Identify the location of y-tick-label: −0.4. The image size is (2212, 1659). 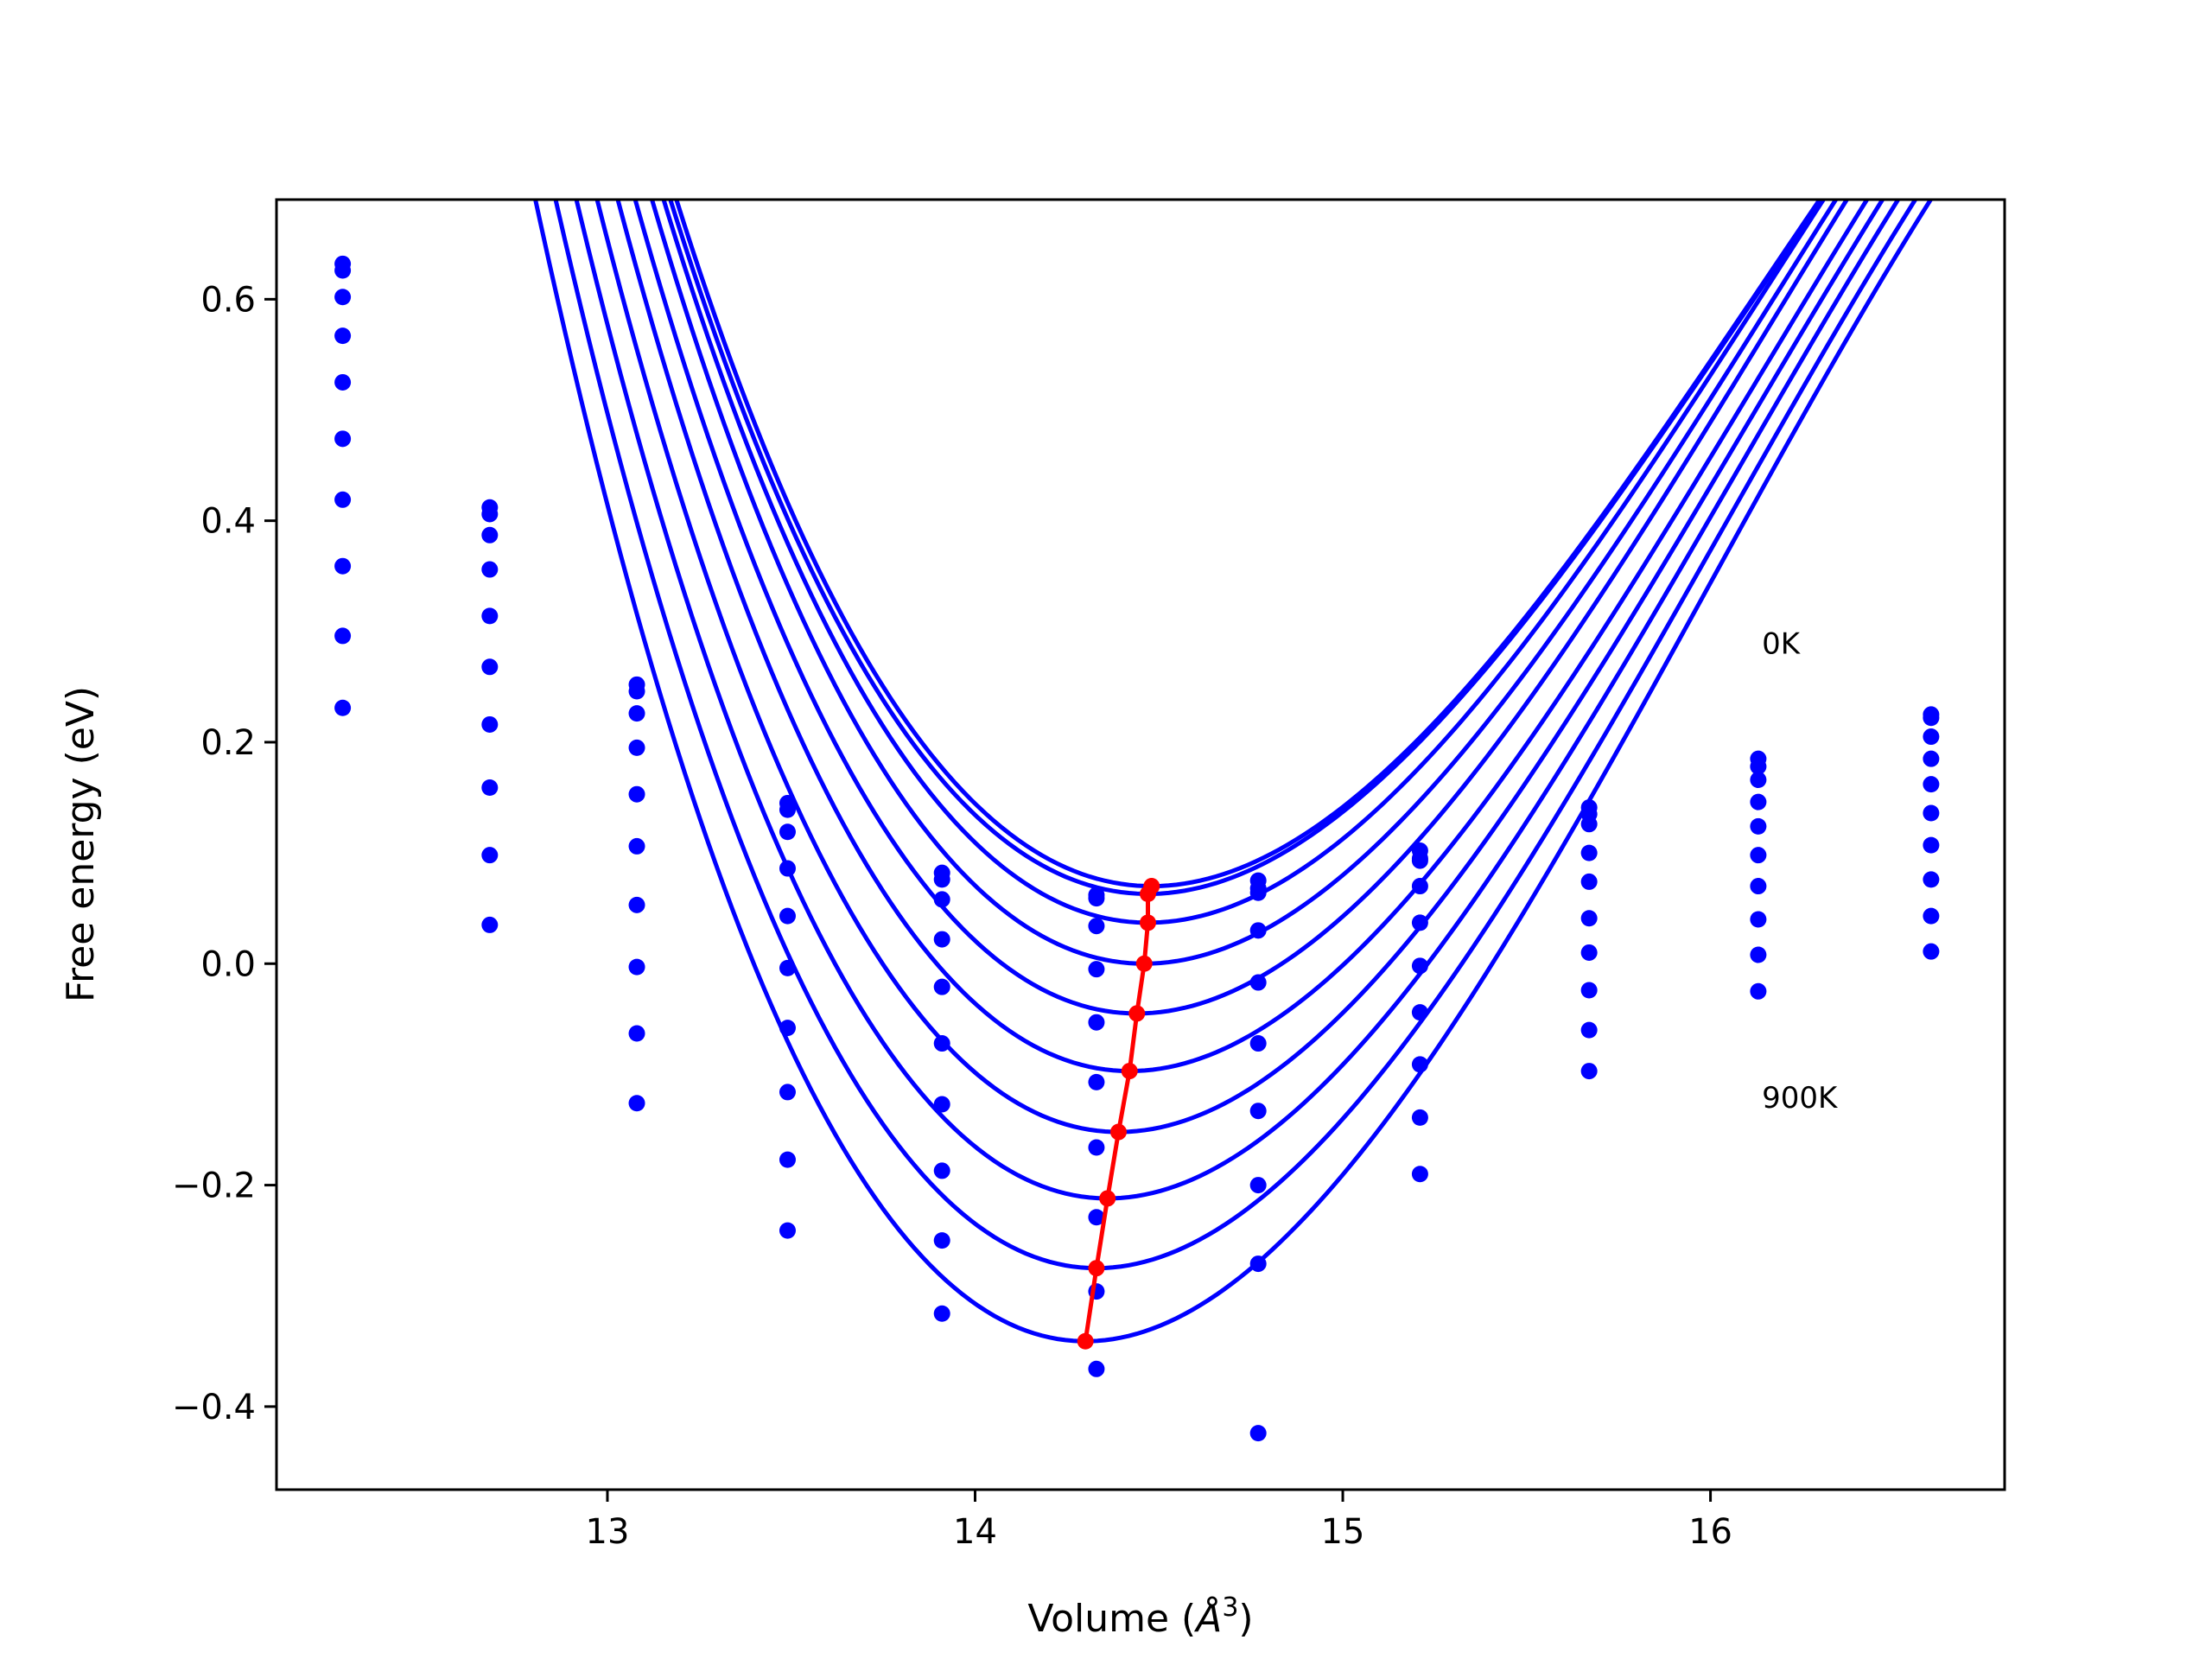
(214, 1407).